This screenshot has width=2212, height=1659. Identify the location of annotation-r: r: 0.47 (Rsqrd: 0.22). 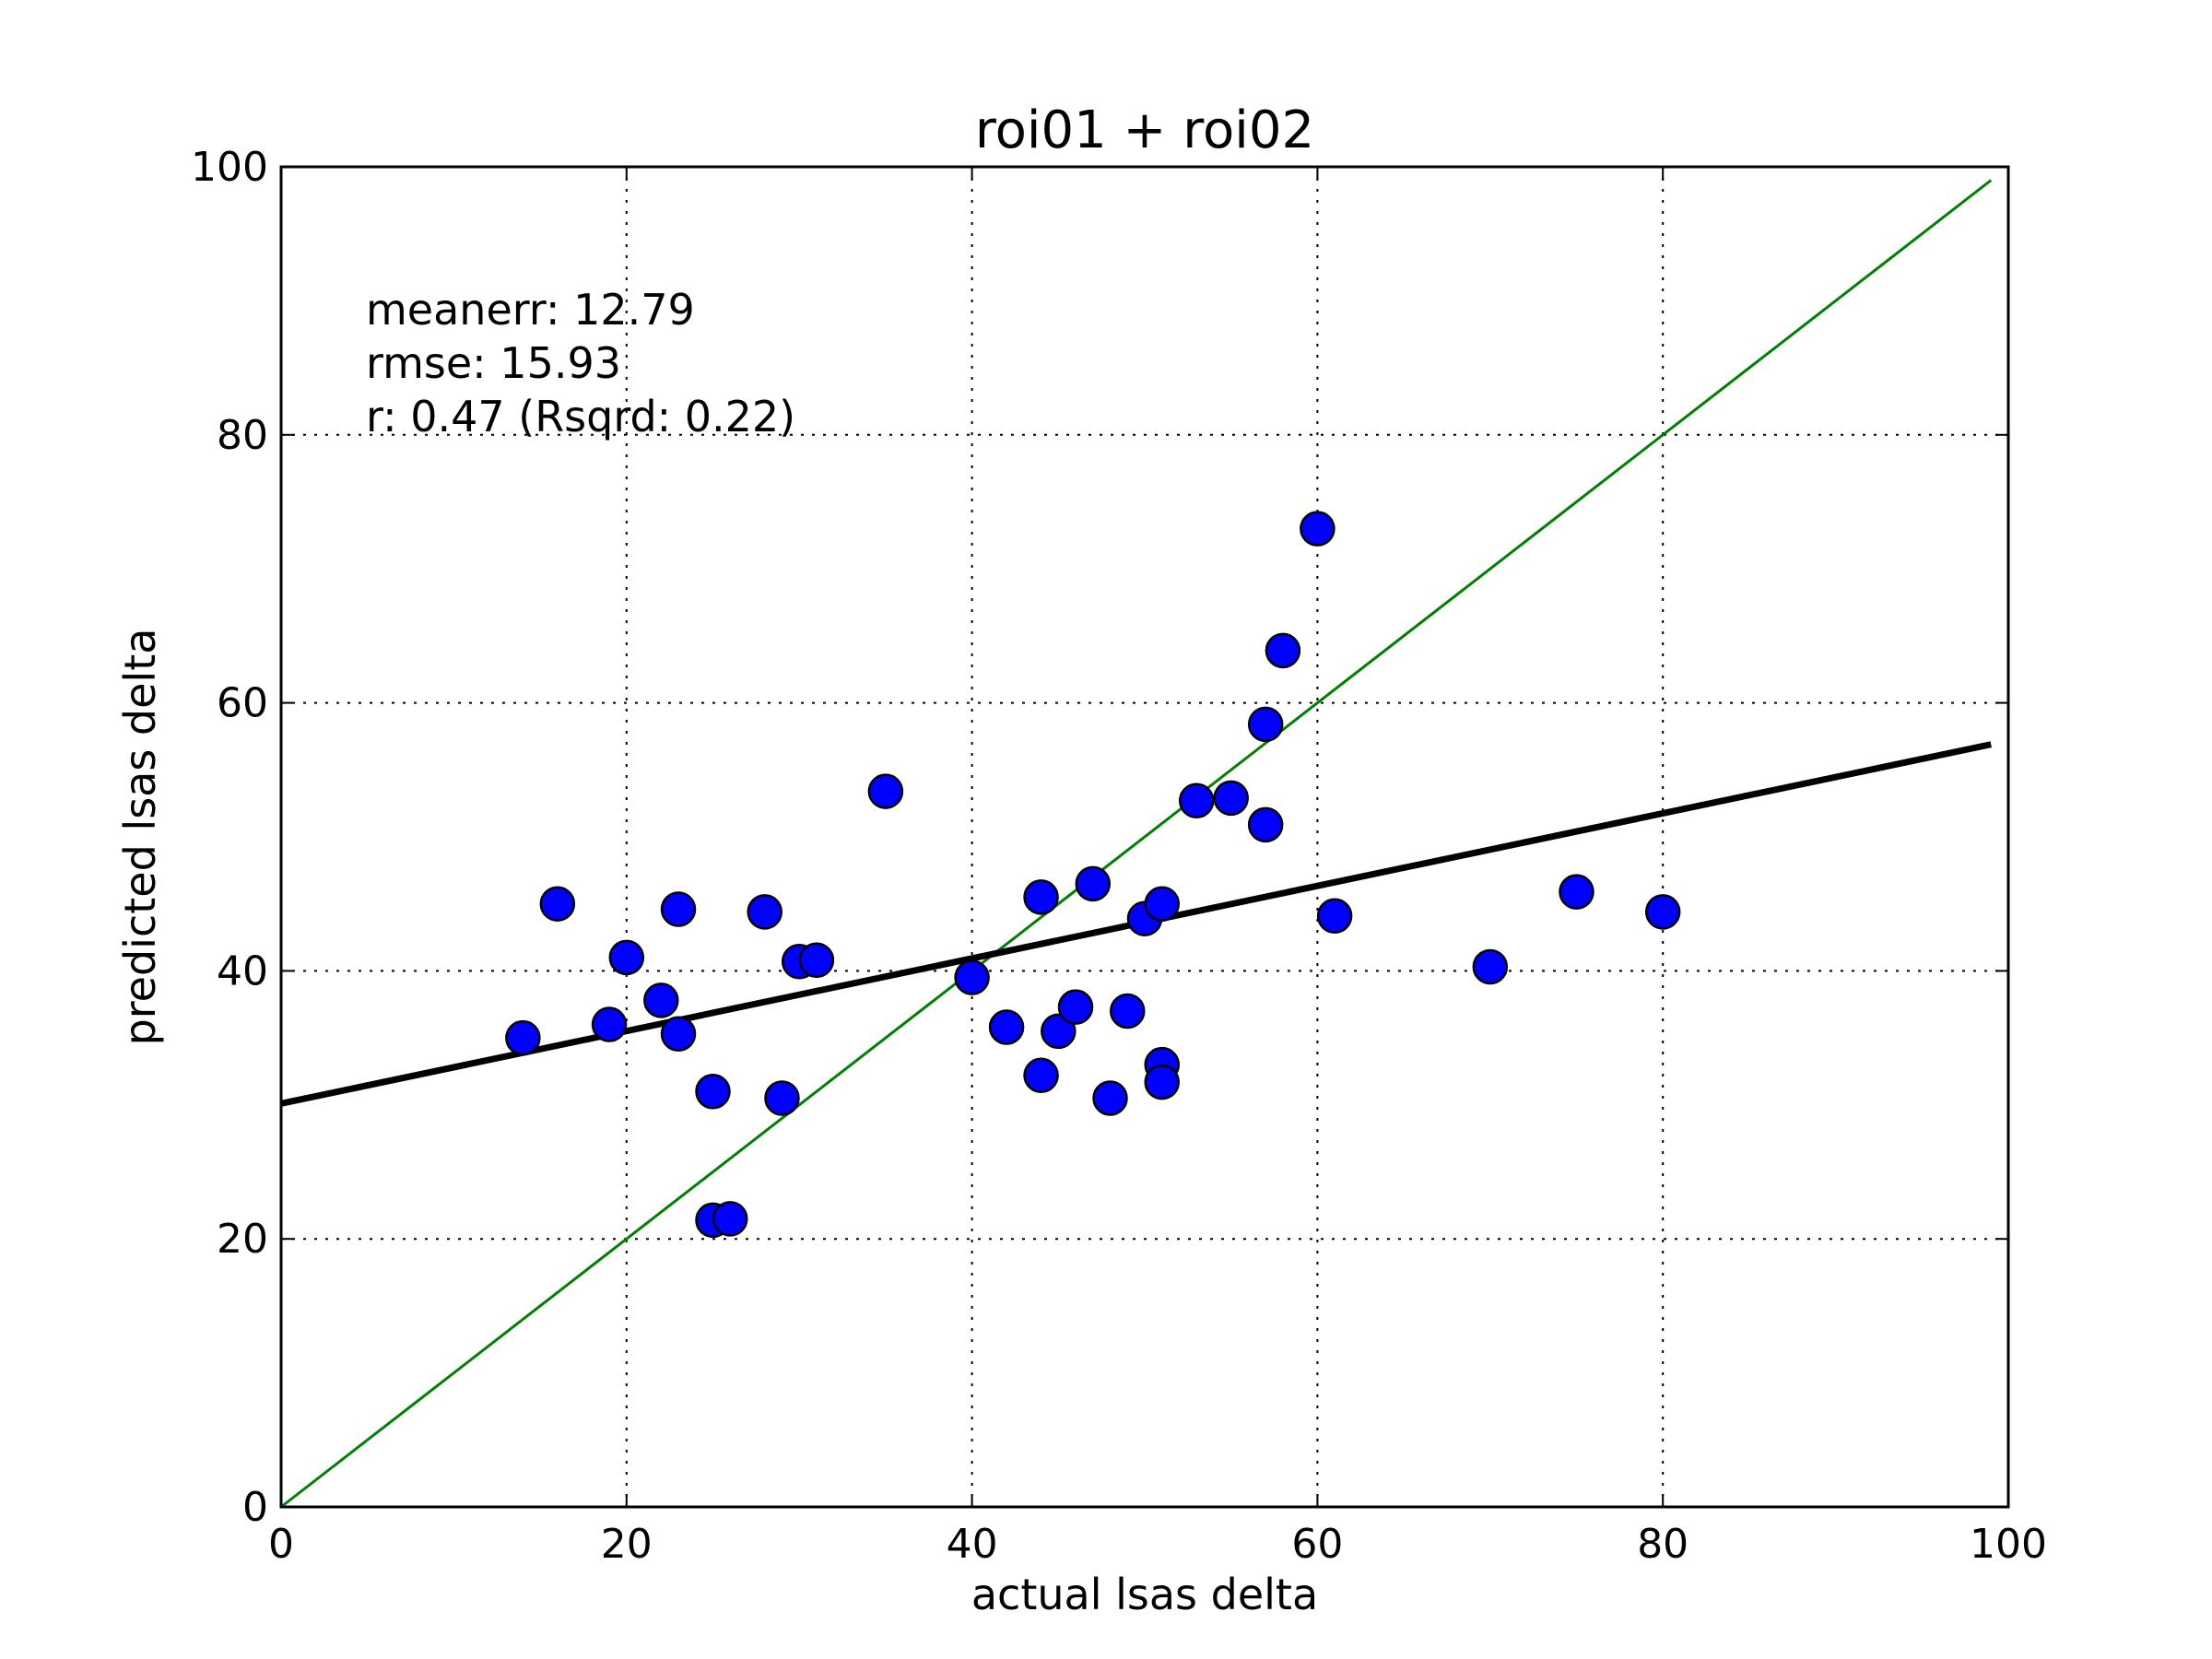
(580, 416).